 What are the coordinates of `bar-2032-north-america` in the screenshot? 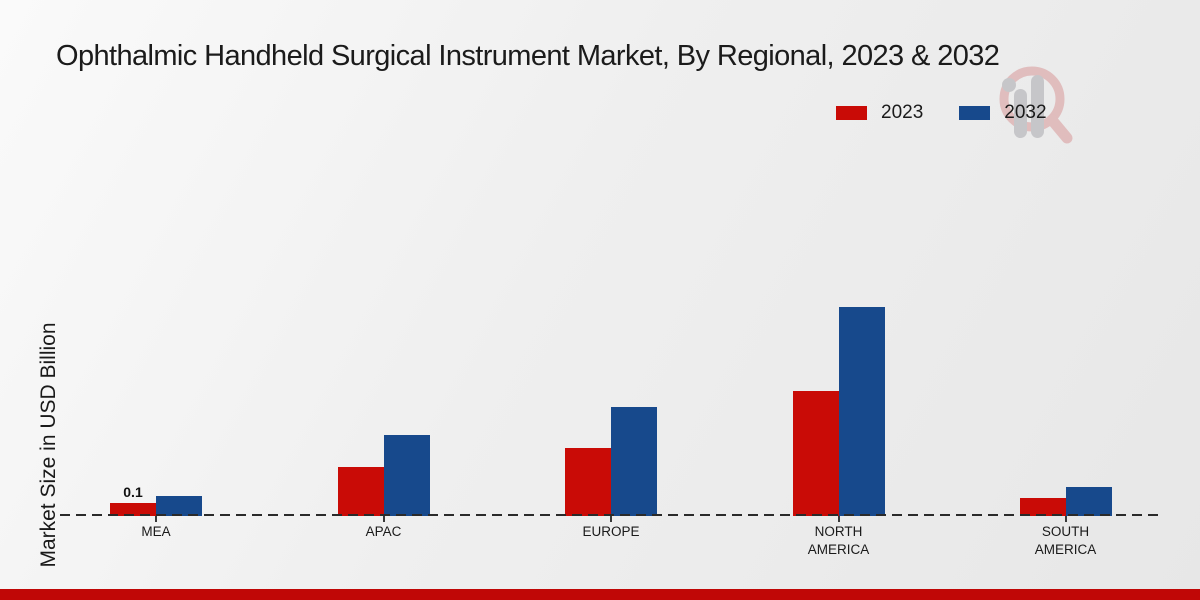 It's located at (861, 411).